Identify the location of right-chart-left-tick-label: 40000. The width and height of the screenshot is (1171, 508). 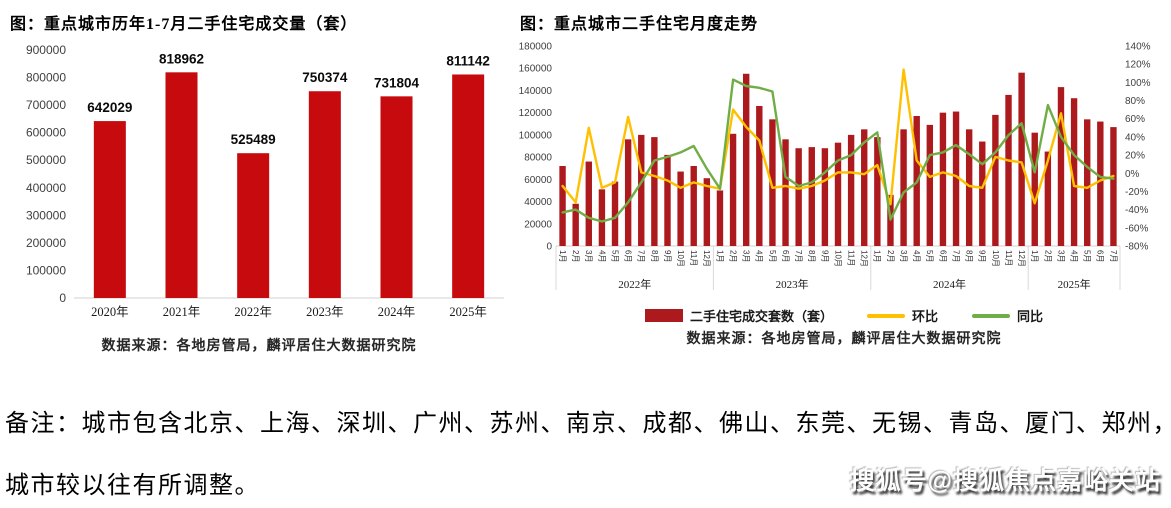
(538, 202).